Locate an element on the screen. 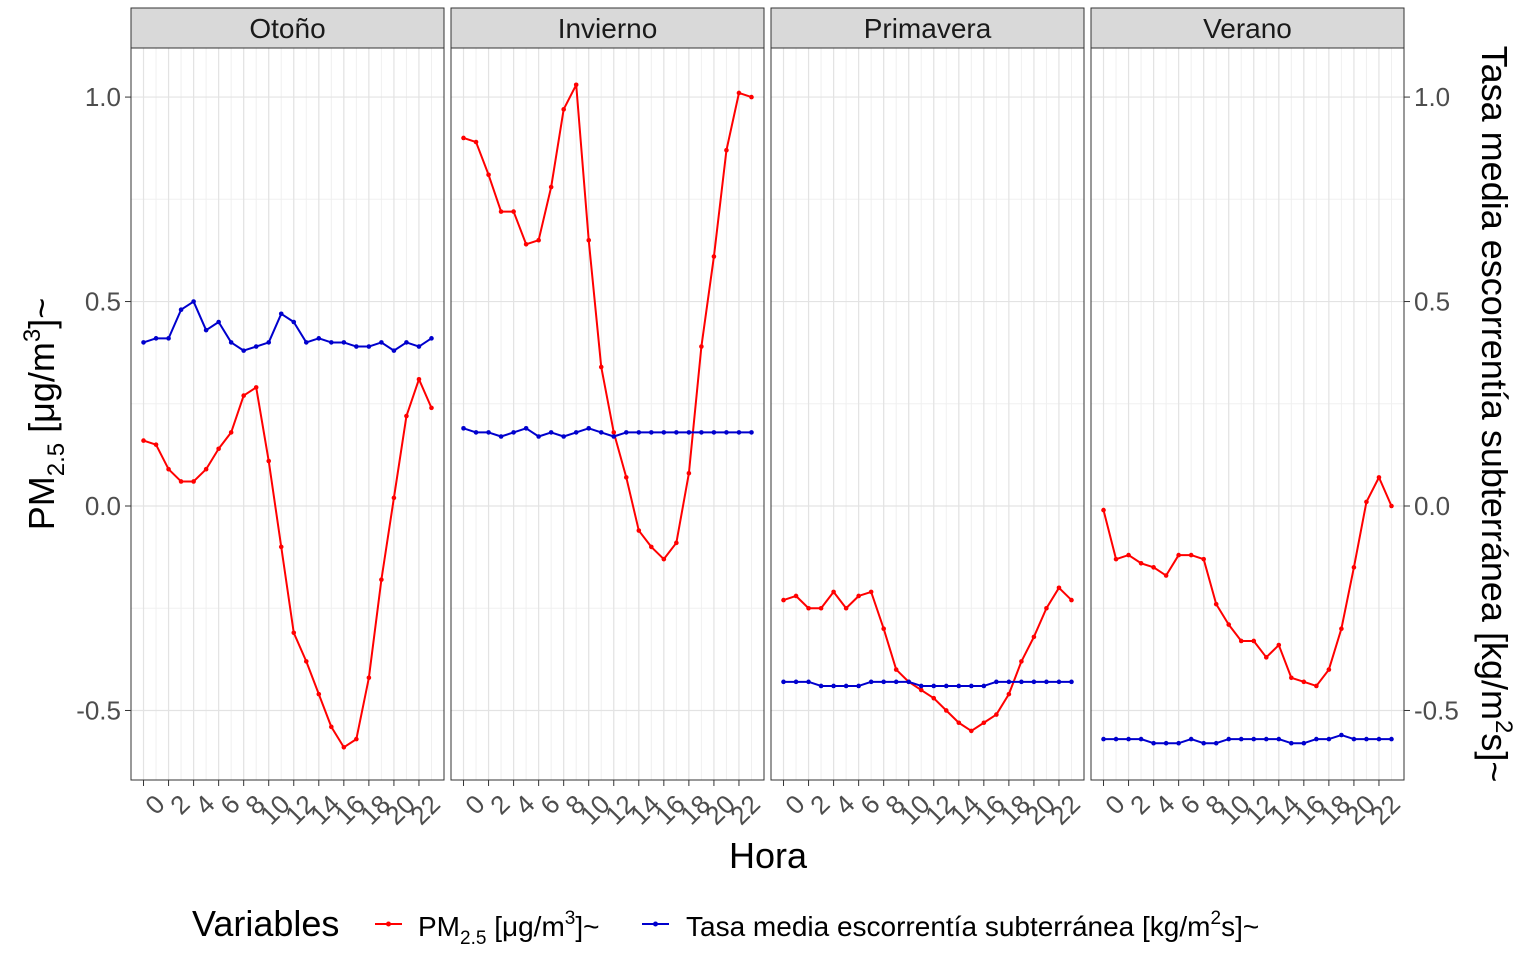  x-tick-label-invierno: 4 is located at coordinates (524, 804).